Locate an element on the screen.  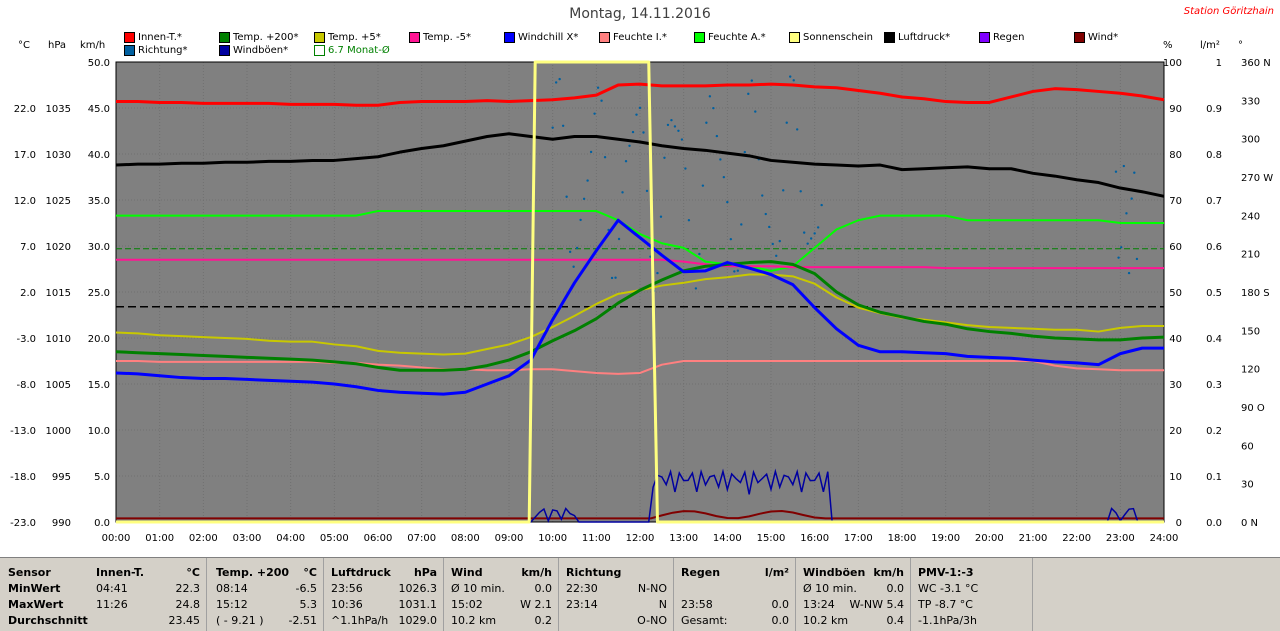
table-cell-label: 22:30 is located at coordinates (582, 588).